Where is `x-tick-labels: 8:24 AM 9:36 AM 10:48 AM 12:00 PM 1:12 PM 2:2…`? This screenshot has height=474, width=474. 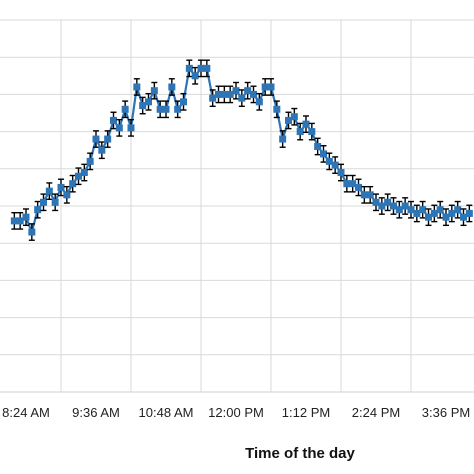
x-tick-labels: 8:24 AM 9:36 AM 10:48 AM 12:00 PM 1:12 PM 2:2… is located at coordinates (236, 412).